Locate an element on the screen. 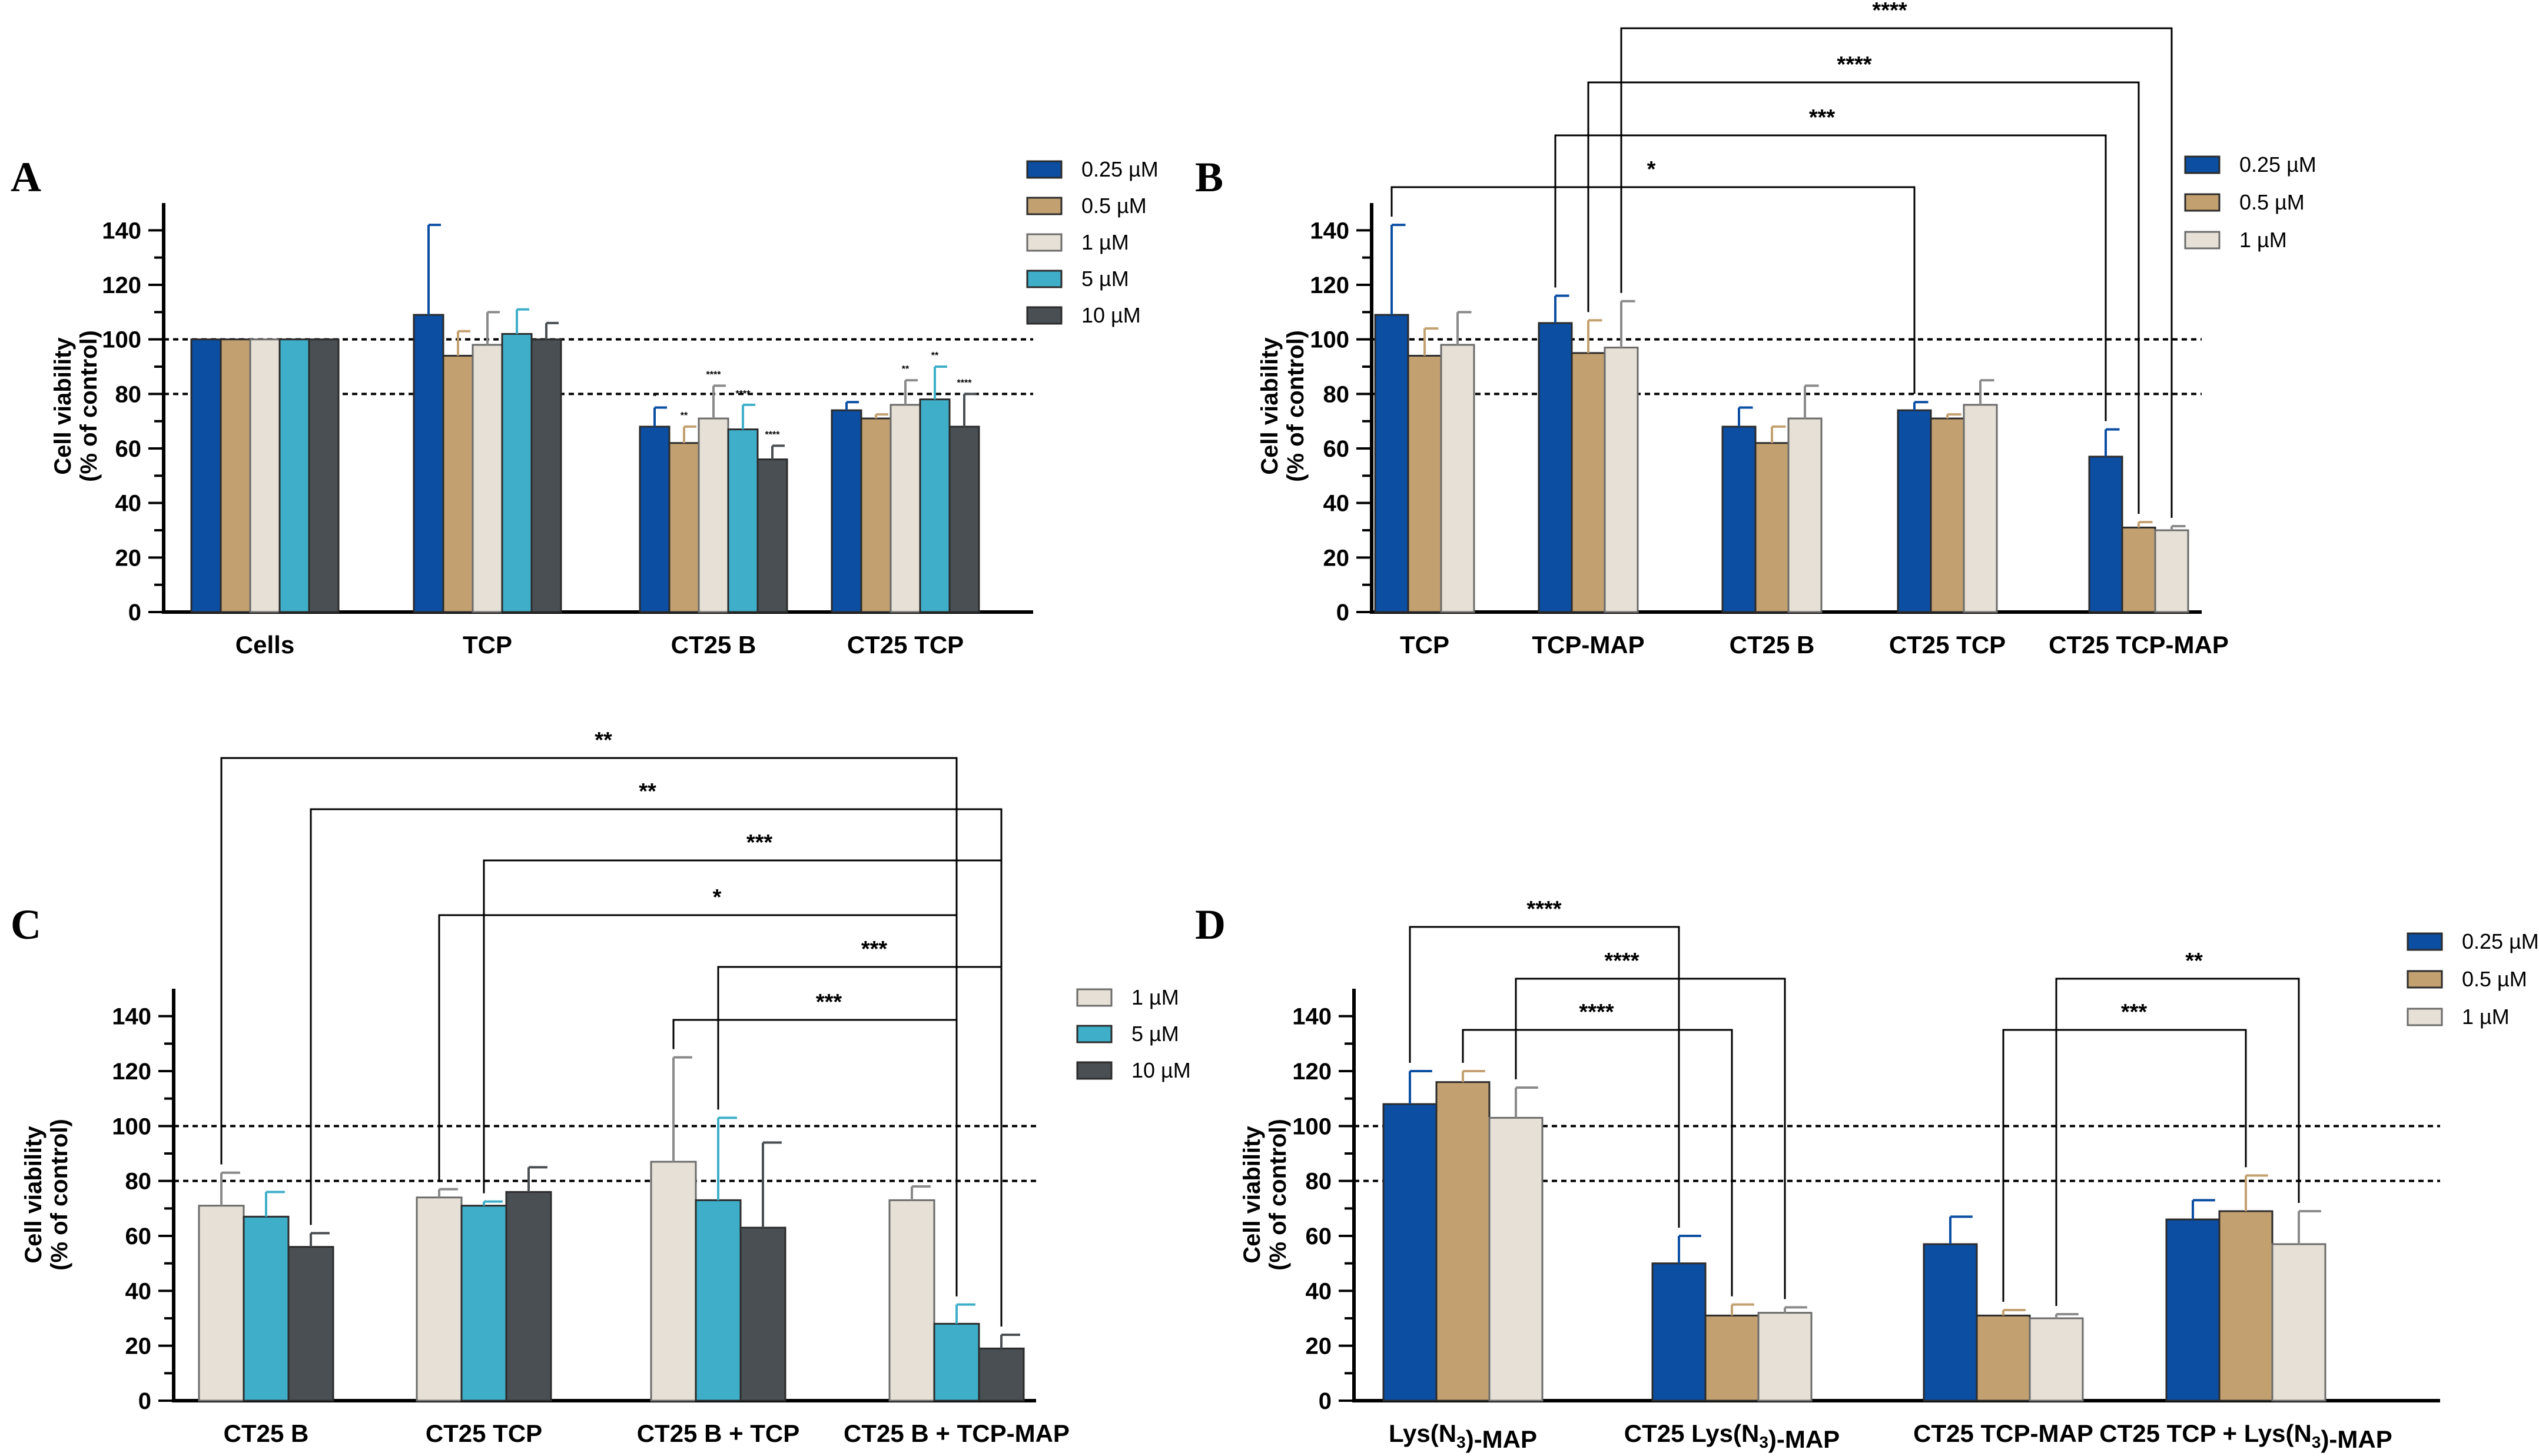 Image resolution: width=2539 pixels, height=1456 pixels. category-label-n: N is located at coordinates (1447, 1433).